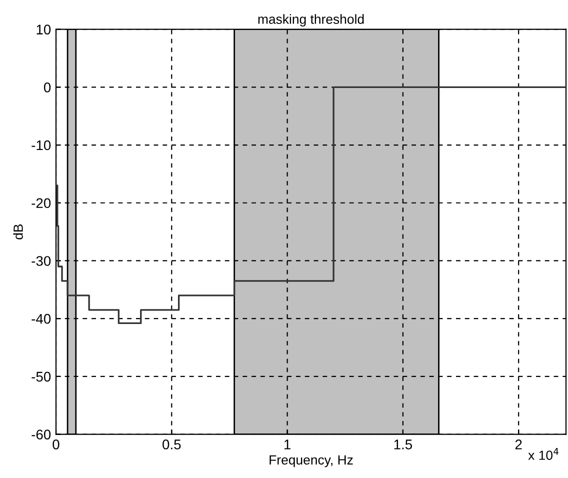 The image size is (568, 478). I want to click on x-tick-label: 1, so click(287, 445).